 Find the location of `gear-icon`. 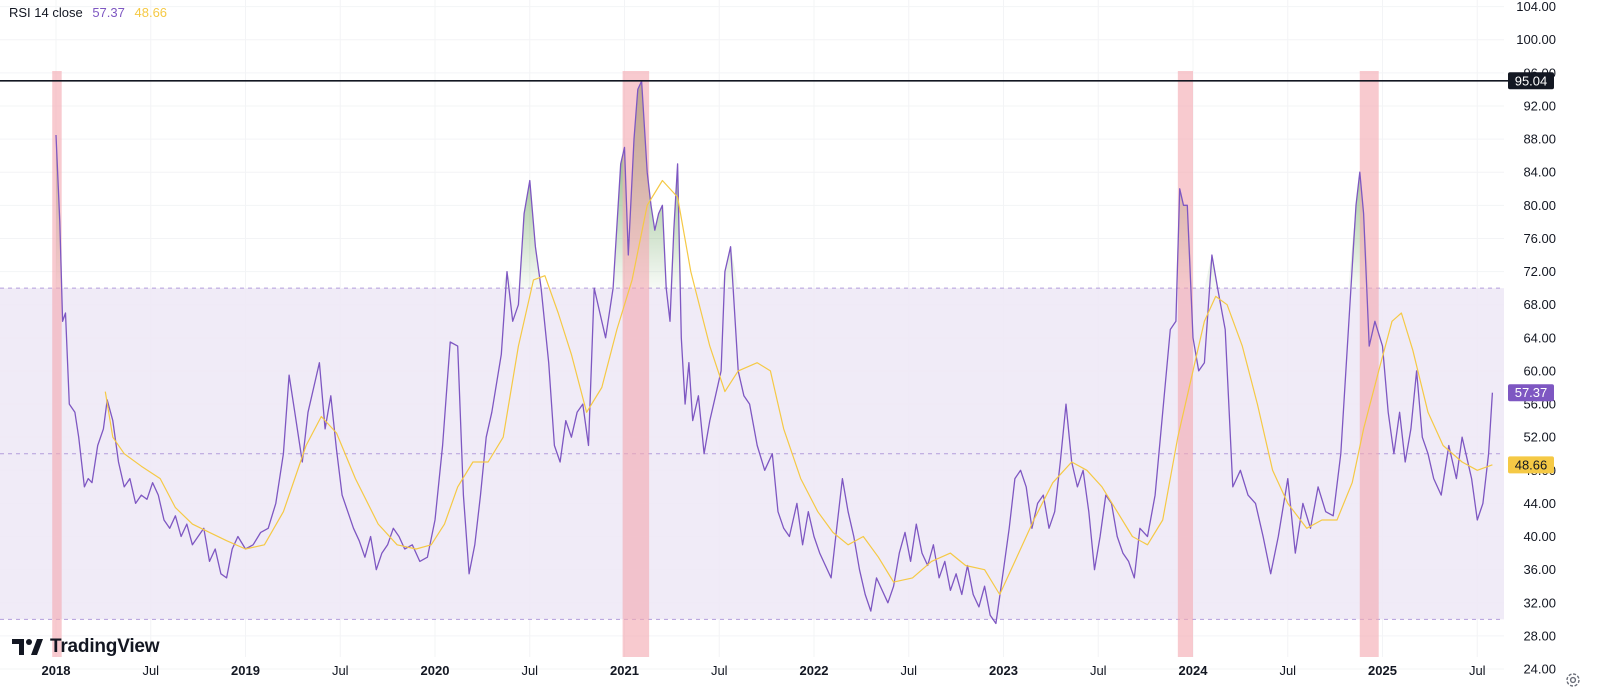

gear-icon is located at coordinates (1573, 680).